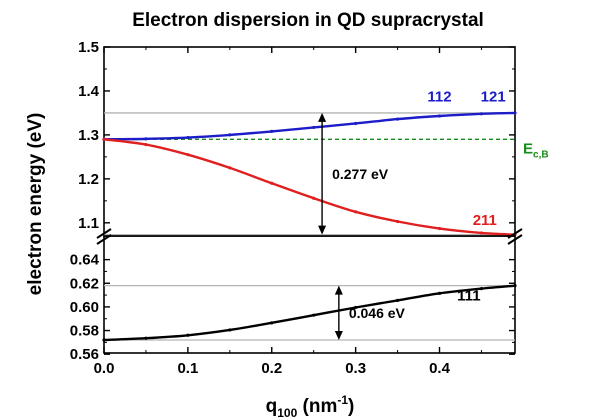 The width and height of the screenshot is (598, 420). I want to click on x-axis-label-sub: 100, so click(287, 413).